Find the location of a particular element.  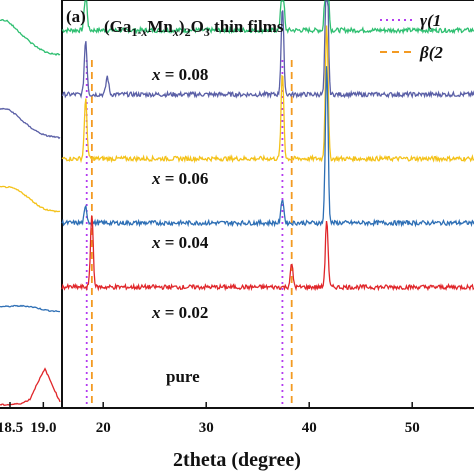

left-tick-label-1: 19.0 is located at coordinates (43, 428).